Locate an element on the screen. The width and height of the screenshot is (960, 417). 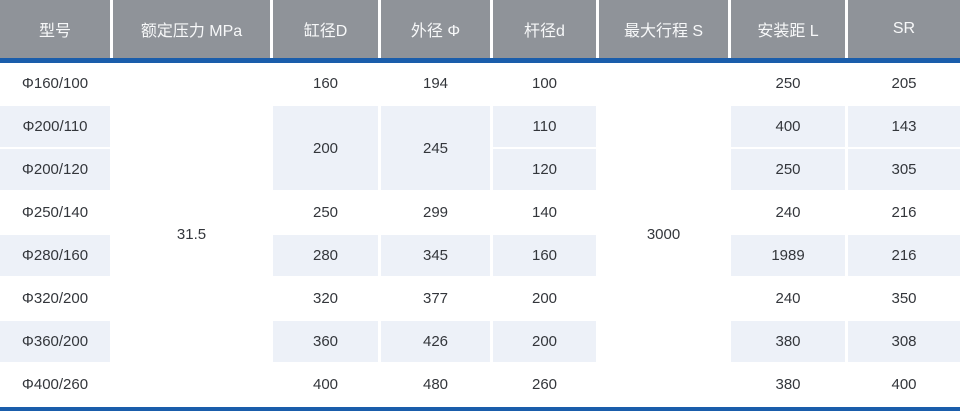
header-cell-rated-pressure: 额定压力 MPa is located at coordinates (191, 29).